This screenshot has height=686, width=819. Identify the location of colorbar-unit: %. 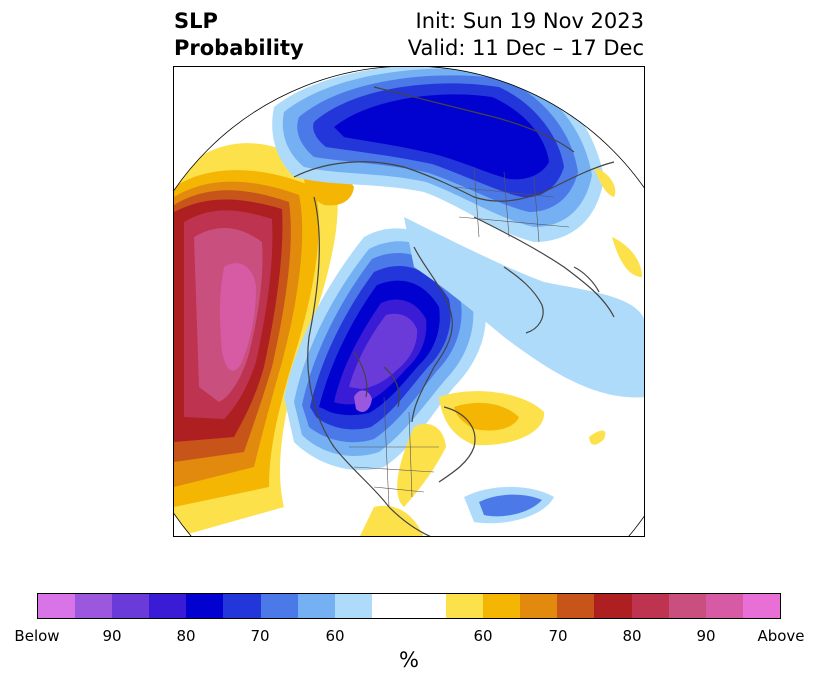
(409, 660).